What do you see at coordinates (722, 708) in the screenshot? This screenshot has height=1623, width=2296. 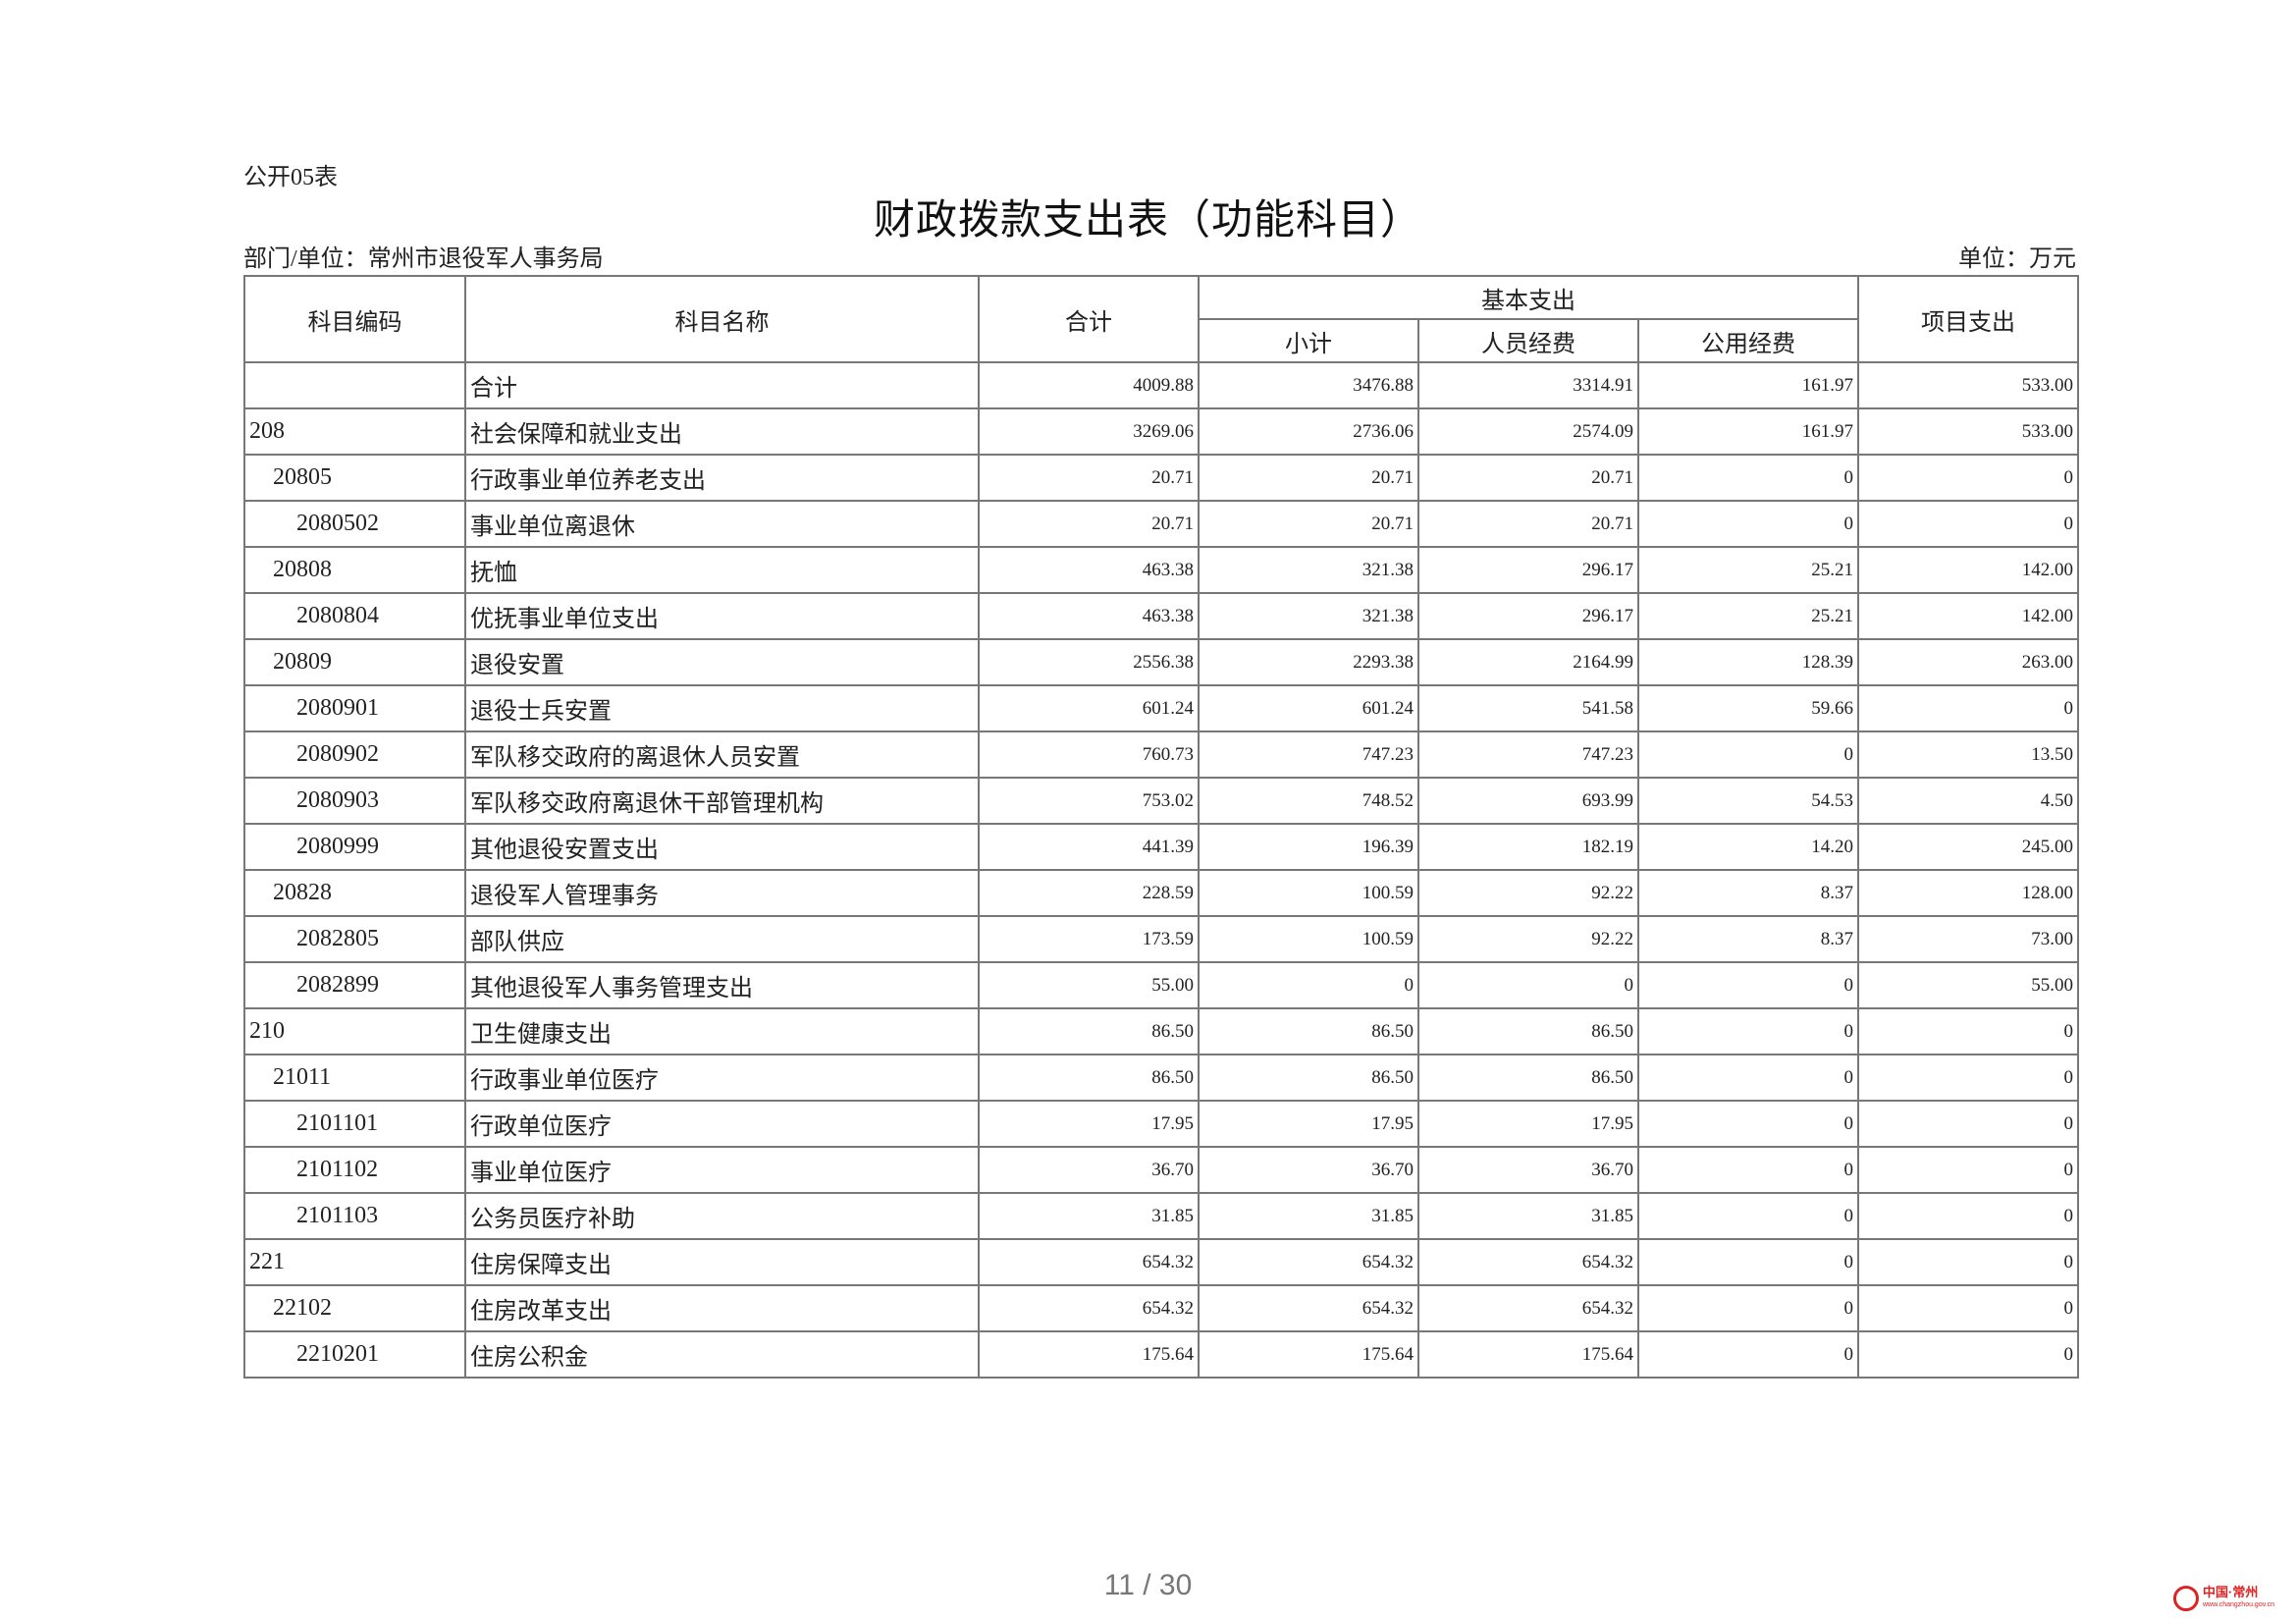 I see `cell-name: 退役士兵安置` at bounding box center [722, 708].